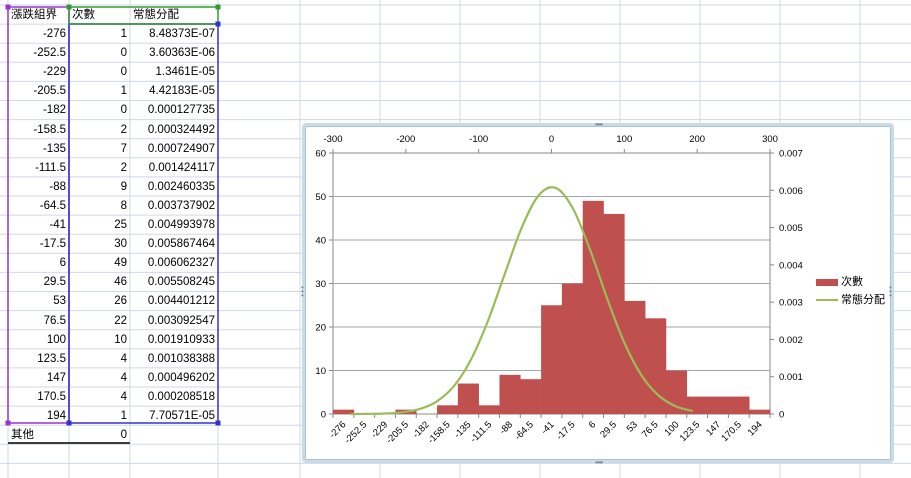  What do you see at coordinates (827, 282) in the screenshot?
I see `legend-swatch-bar` at bounding box center [827, 282].